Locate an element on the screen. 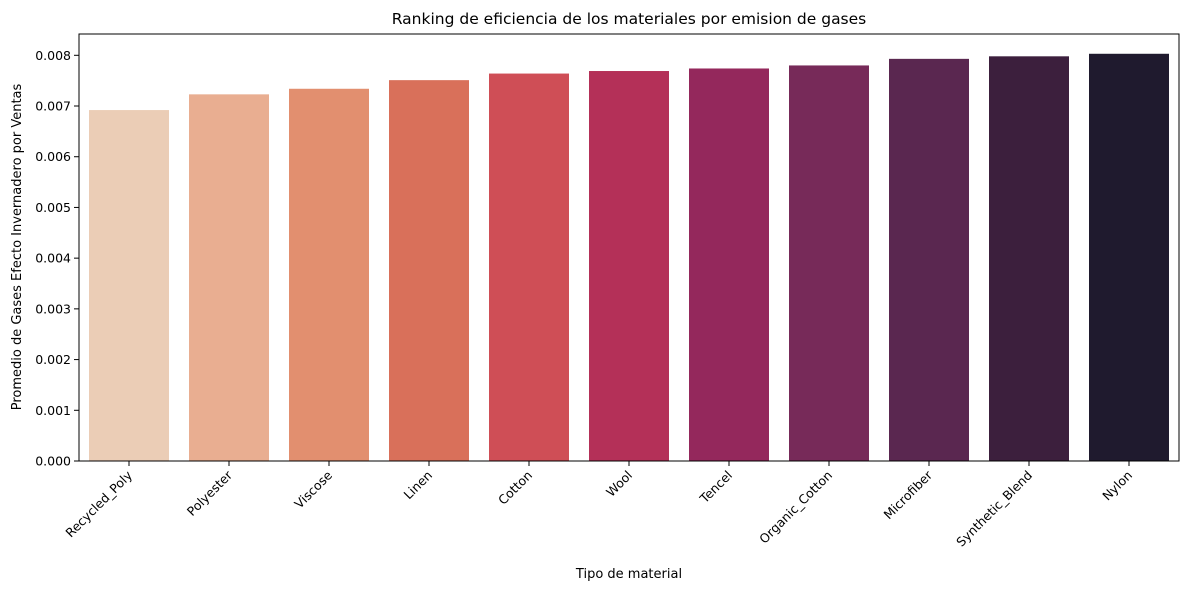 The height and width of the screenshot is (594, 1189). x-tick-label: Linen is located at coordinates (417, 485).